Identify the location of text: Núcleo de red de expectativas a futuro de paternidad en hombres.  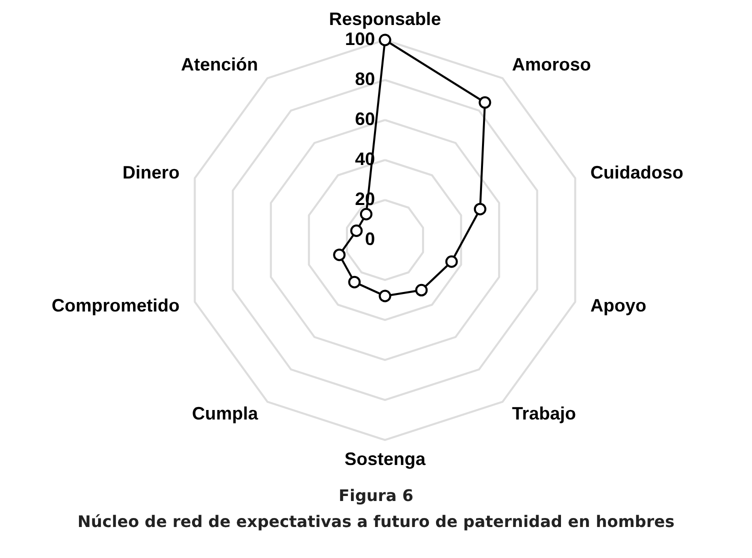
(376, 521).